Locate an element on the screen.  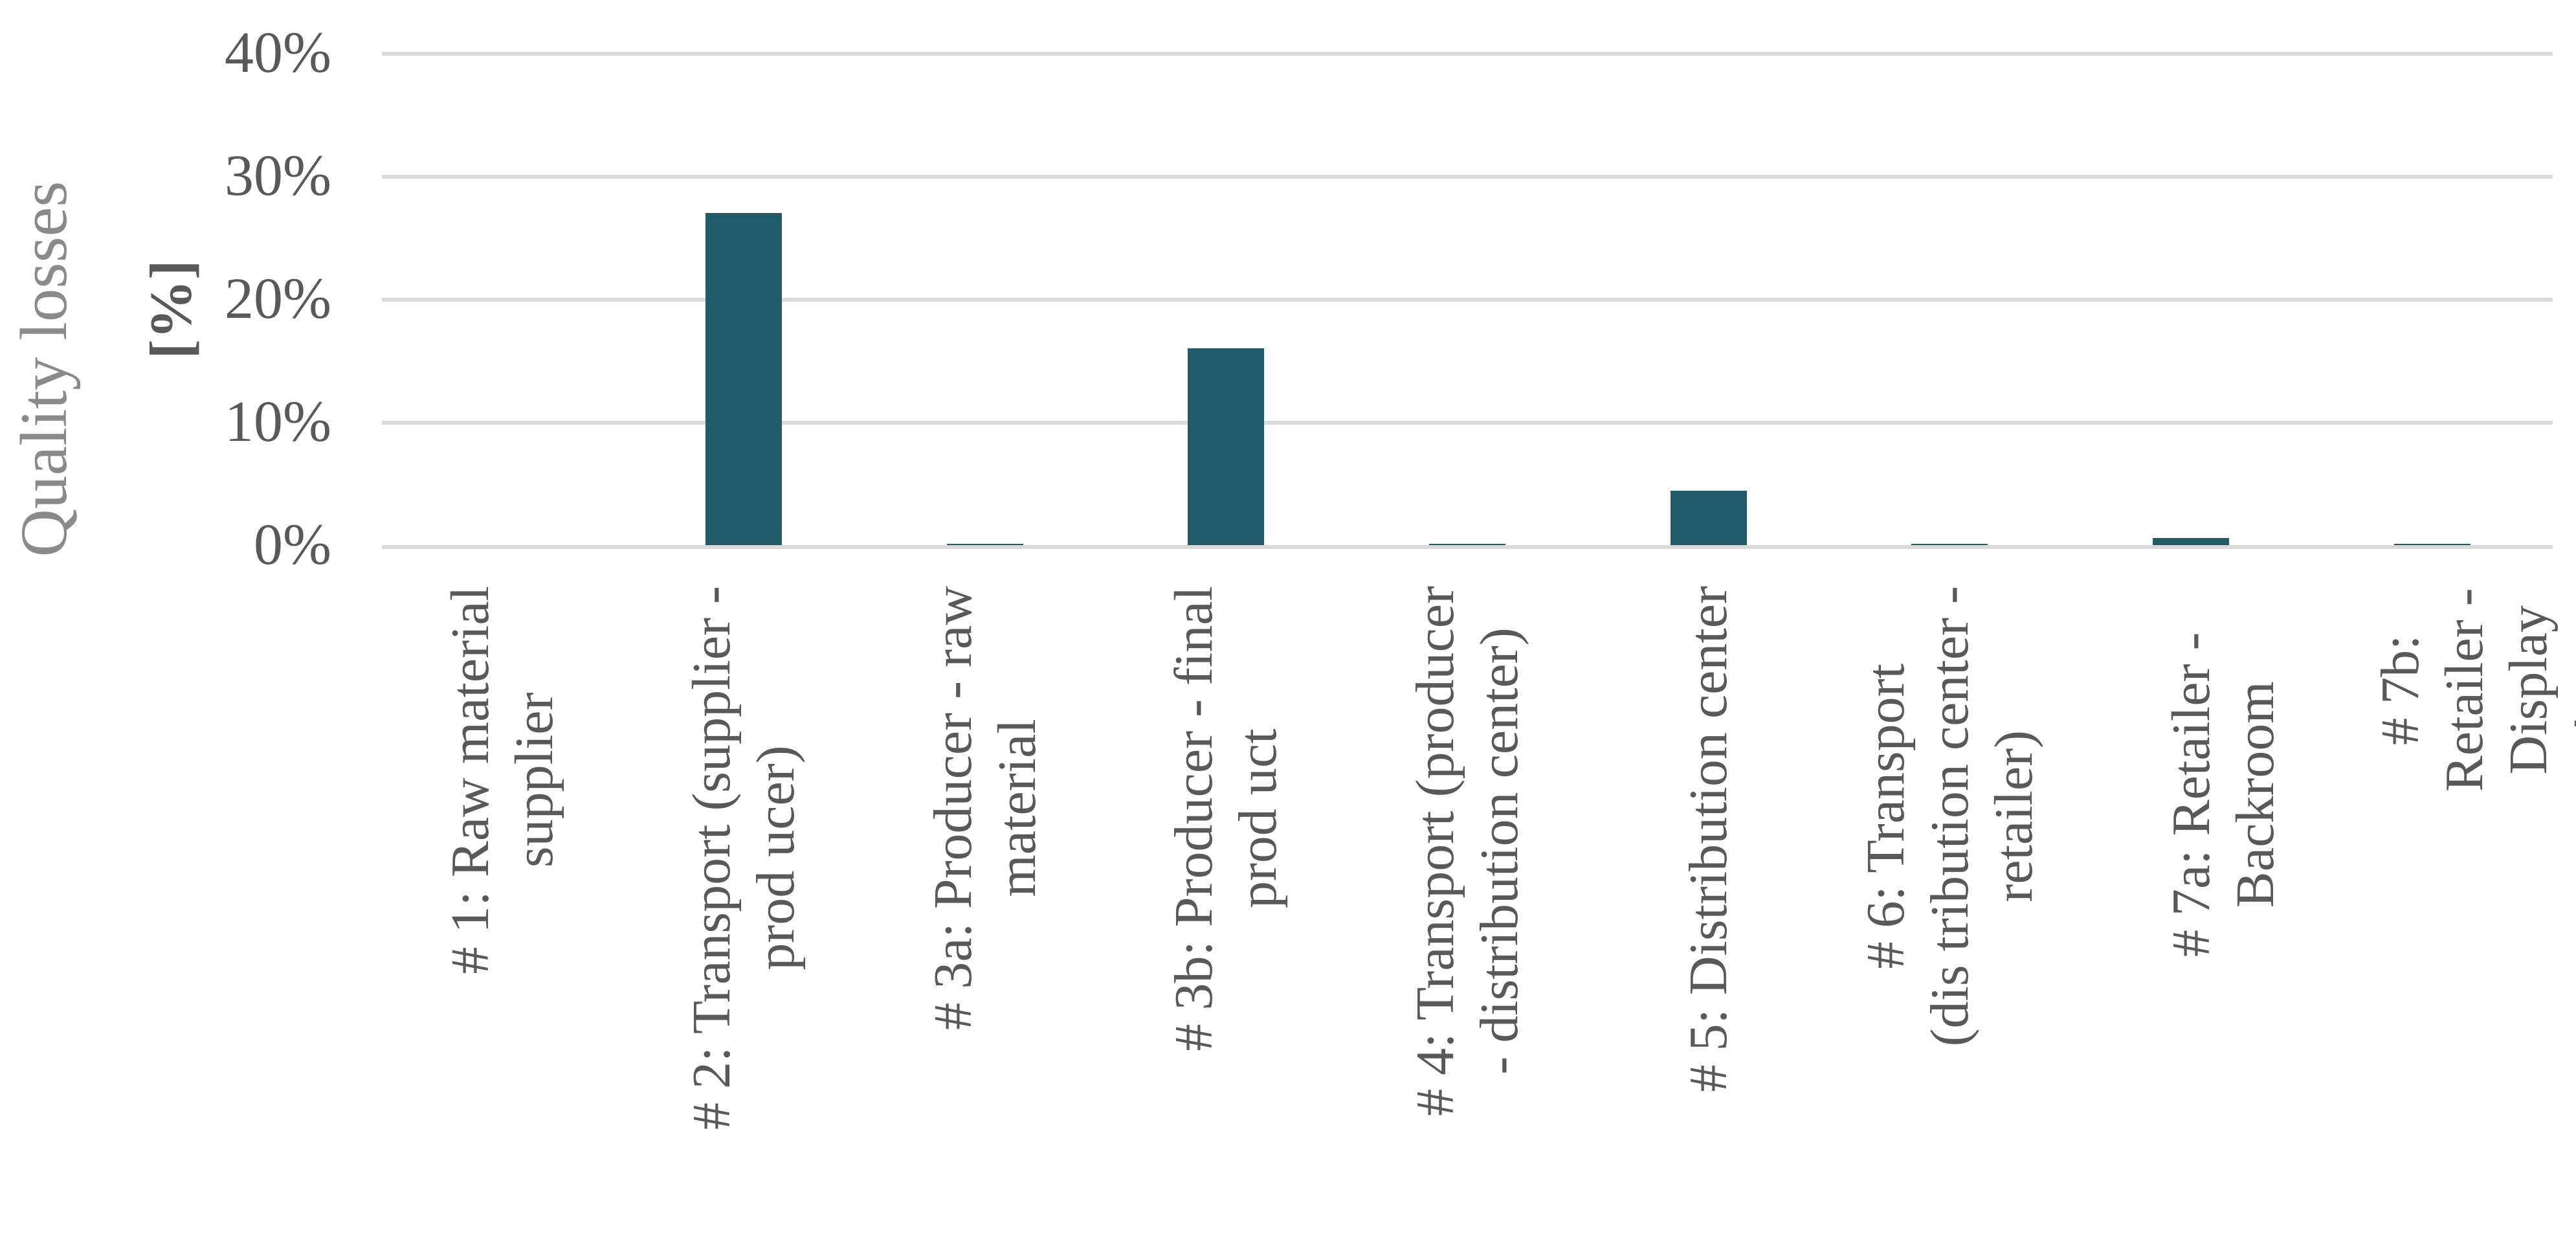
y-tick-label-10%: 10% is located at coordinates (278, 422).